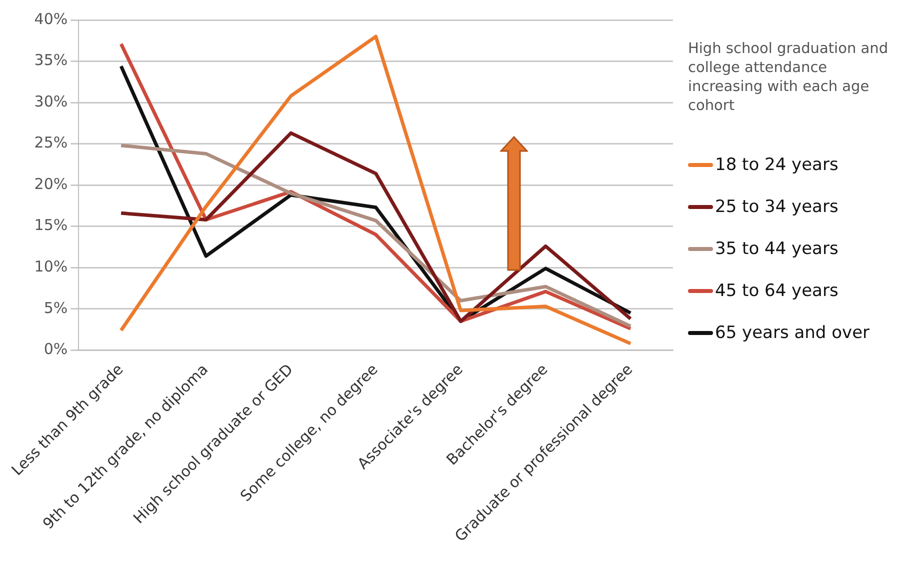 This screenshot has height=561, width=905. Describe the element at coordinates (776, 291) in the screenshot. I see `legend-label: 45 to 64 years` at that location.